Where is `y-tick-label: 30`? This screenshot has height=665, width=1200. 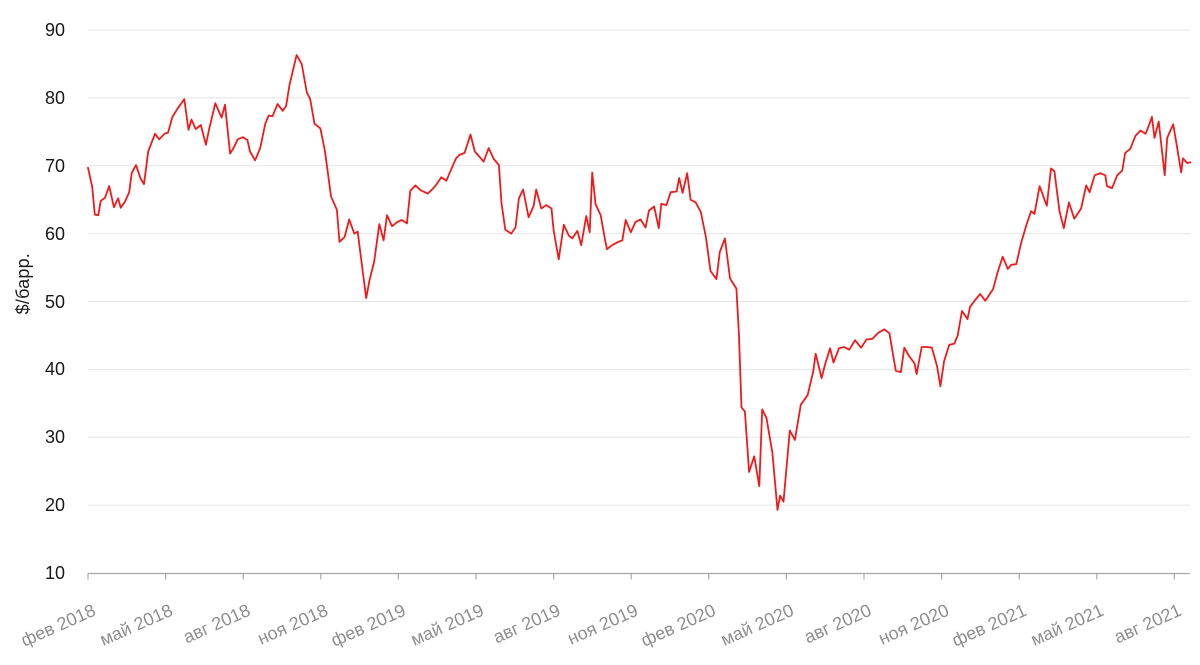 y-tick-label: 30 is located at coordinates (54, 437).